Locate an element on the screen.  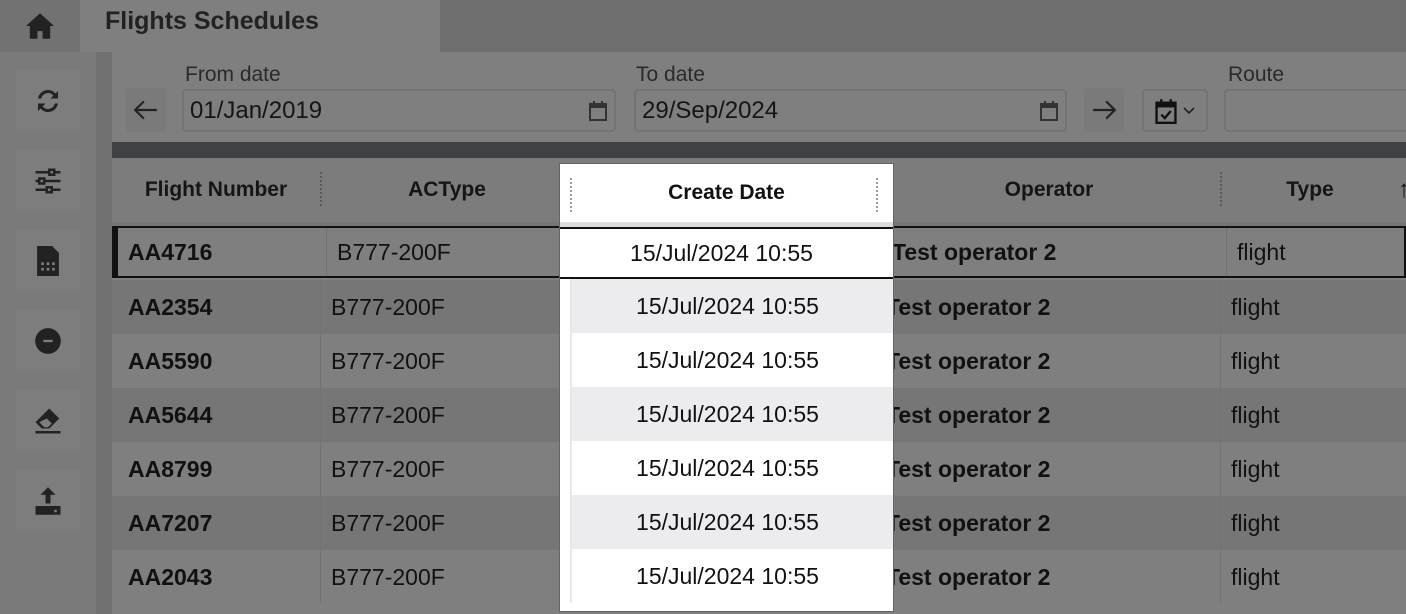
clear-button is located at coordinates (48, 421).